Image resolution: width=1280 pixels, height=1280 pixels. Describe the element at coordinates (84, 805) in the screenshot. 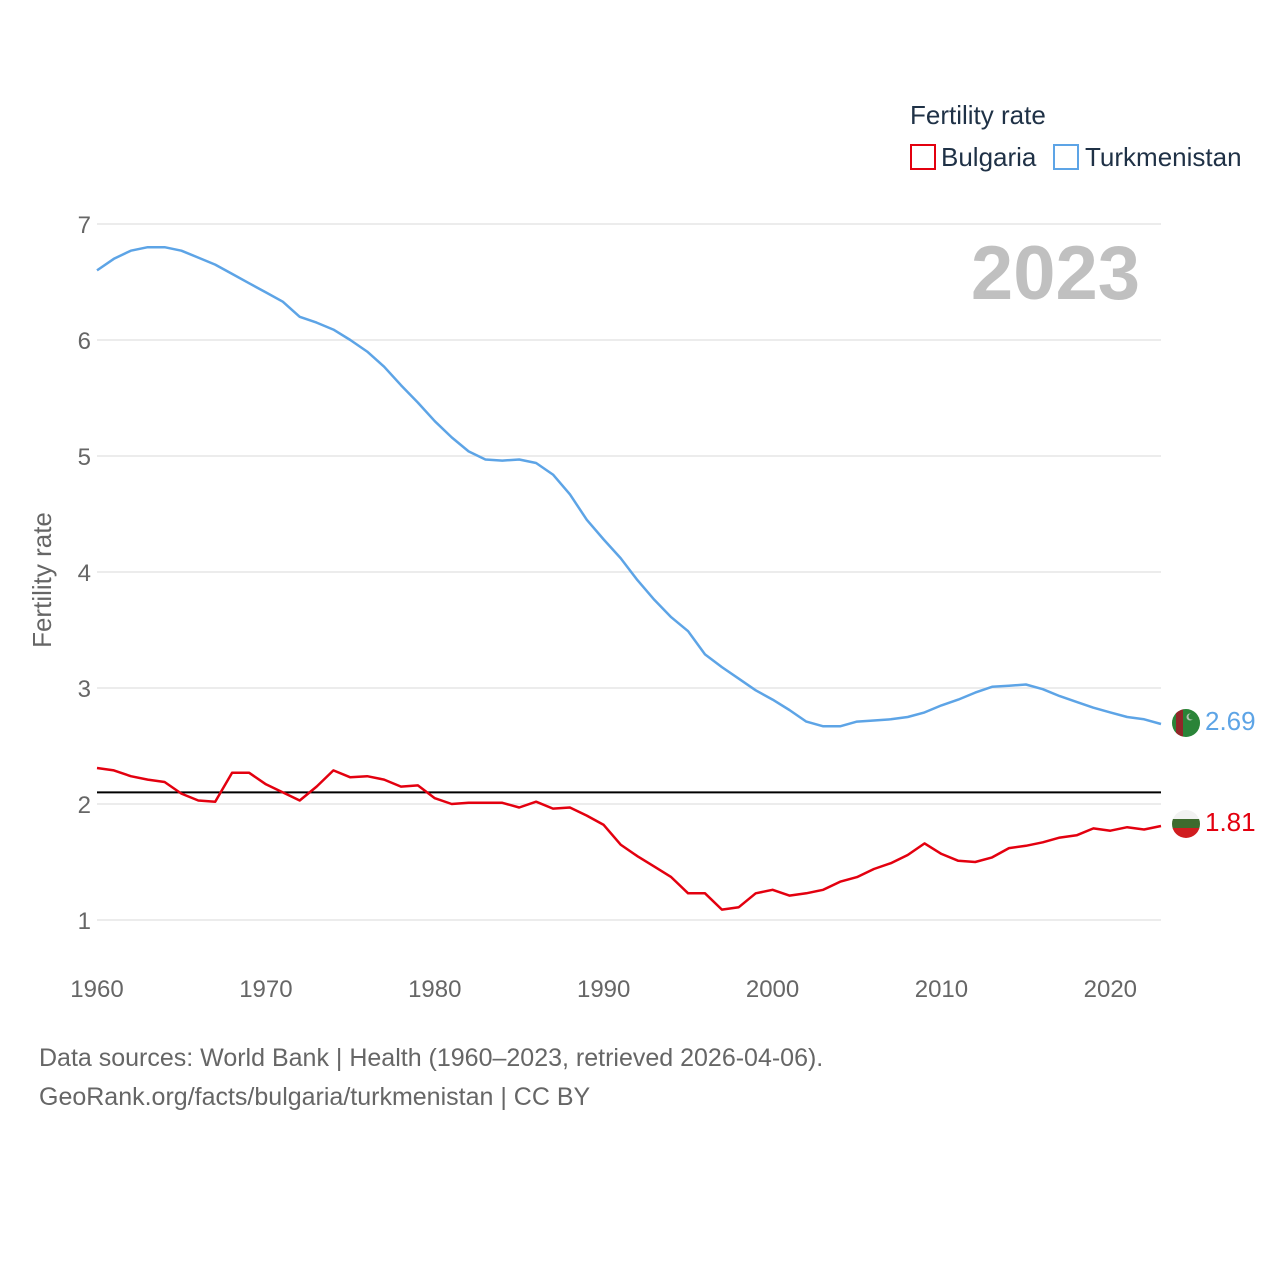

I see `y-tick-label: 2` at that location.